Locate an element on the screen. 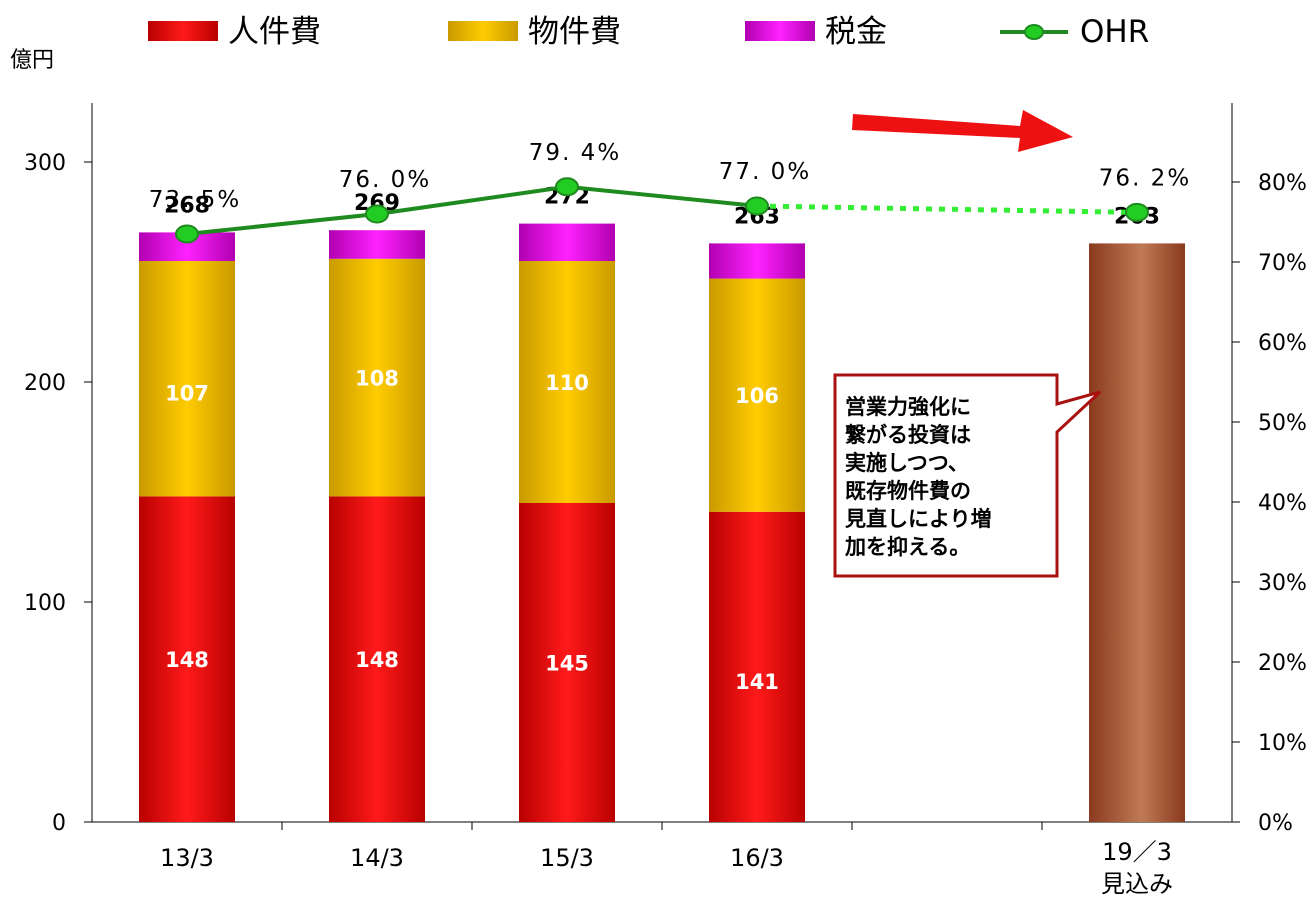  callout-line-1: 営業力強化に is located at coordinates (908, 407).